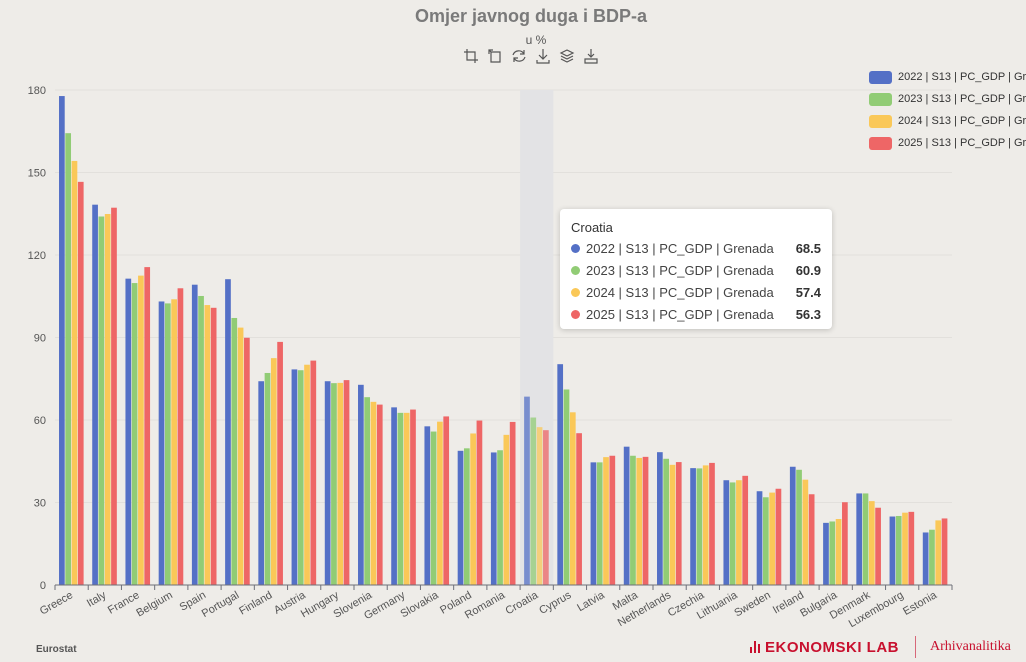 The image size is (1026, 662). Describe the element at coordinates (947, 143) in the screenshot. I see `legend-item-2025: 2025 | S13 | PC_GDP | Grenada` at that location.